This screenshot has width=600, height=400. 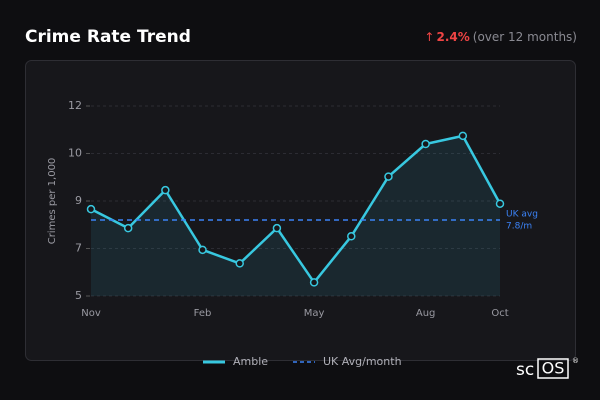 What do you see at coordinates (75, 153) in the screenshot?
I see `y-tick-label: 10` at bounding box center [75, 153].